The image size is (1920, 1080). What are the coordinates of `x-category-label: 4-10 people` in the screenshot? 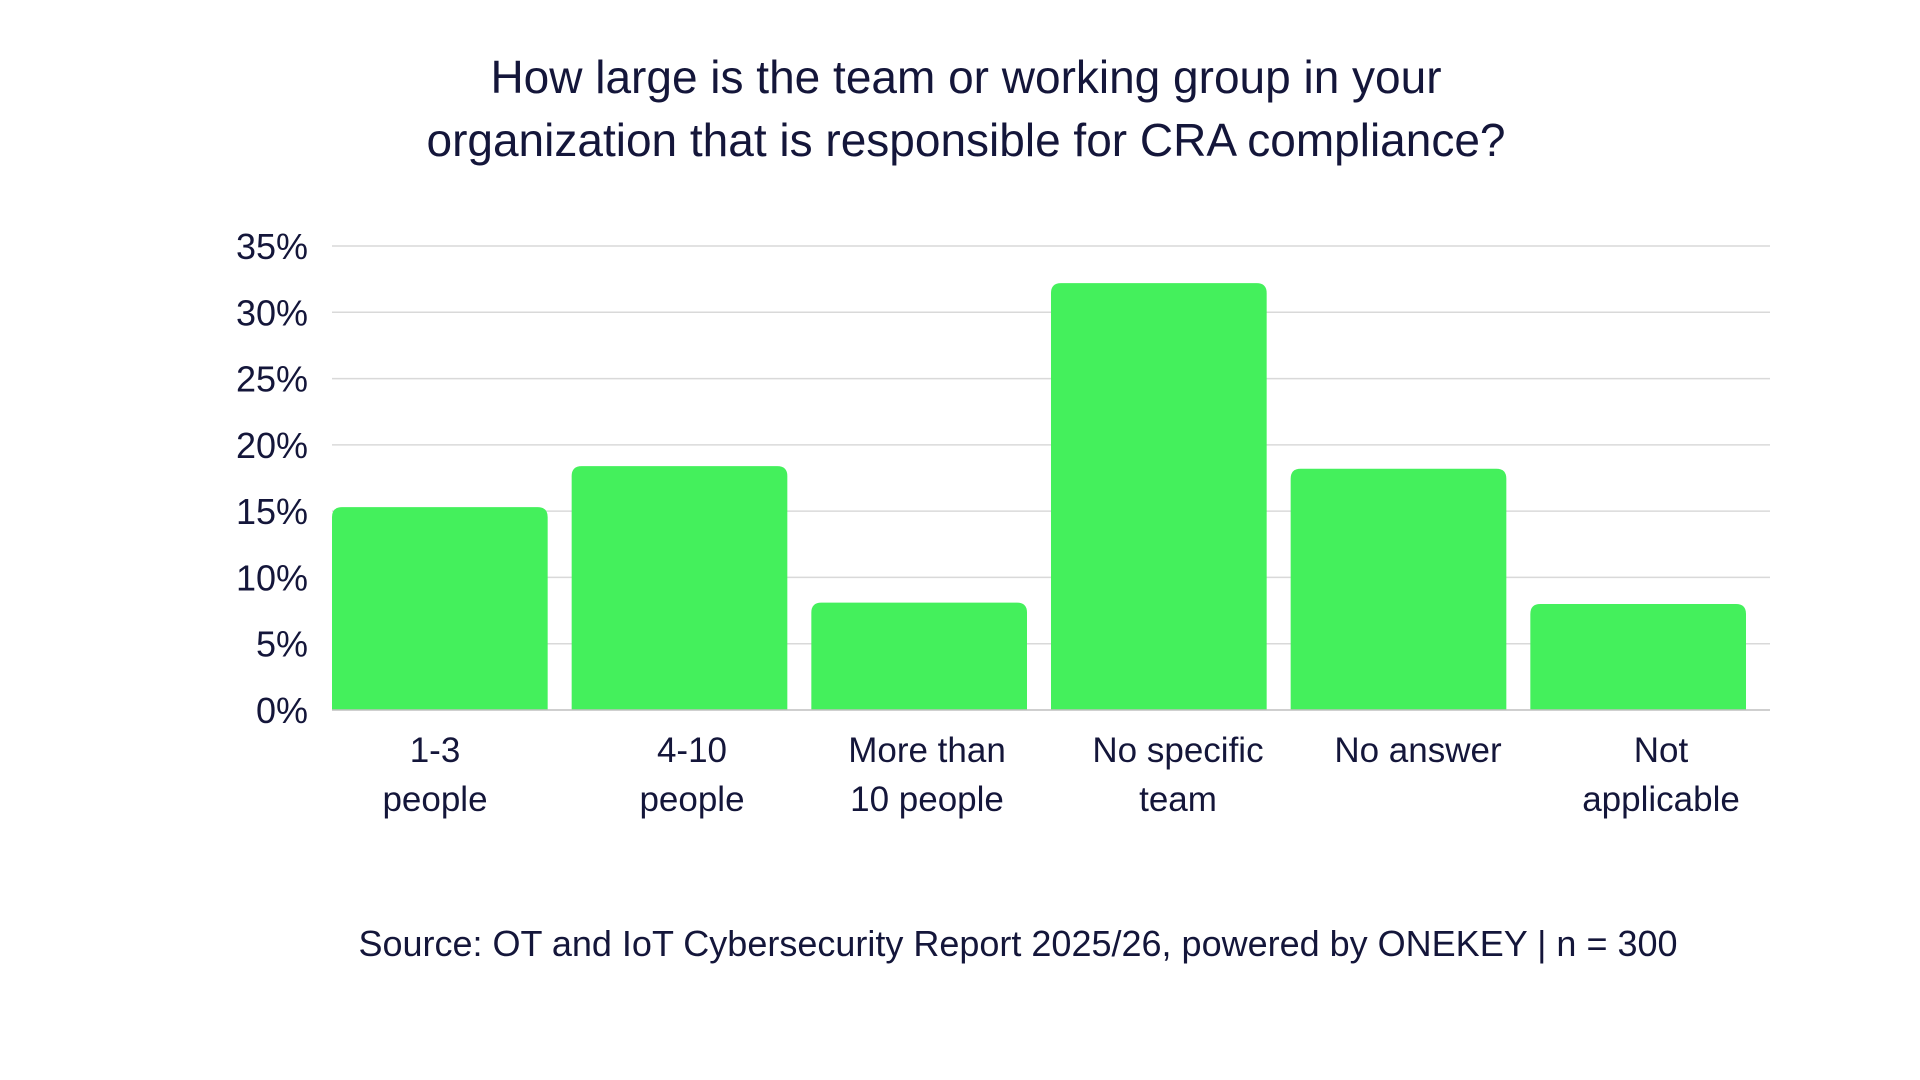 It's located at (691, 775).